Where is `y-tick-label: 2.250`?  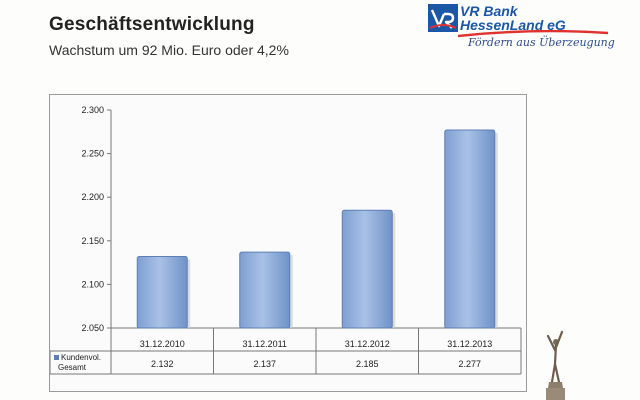
y-tick-label: 2.250 is located at coordinates (92, 154).